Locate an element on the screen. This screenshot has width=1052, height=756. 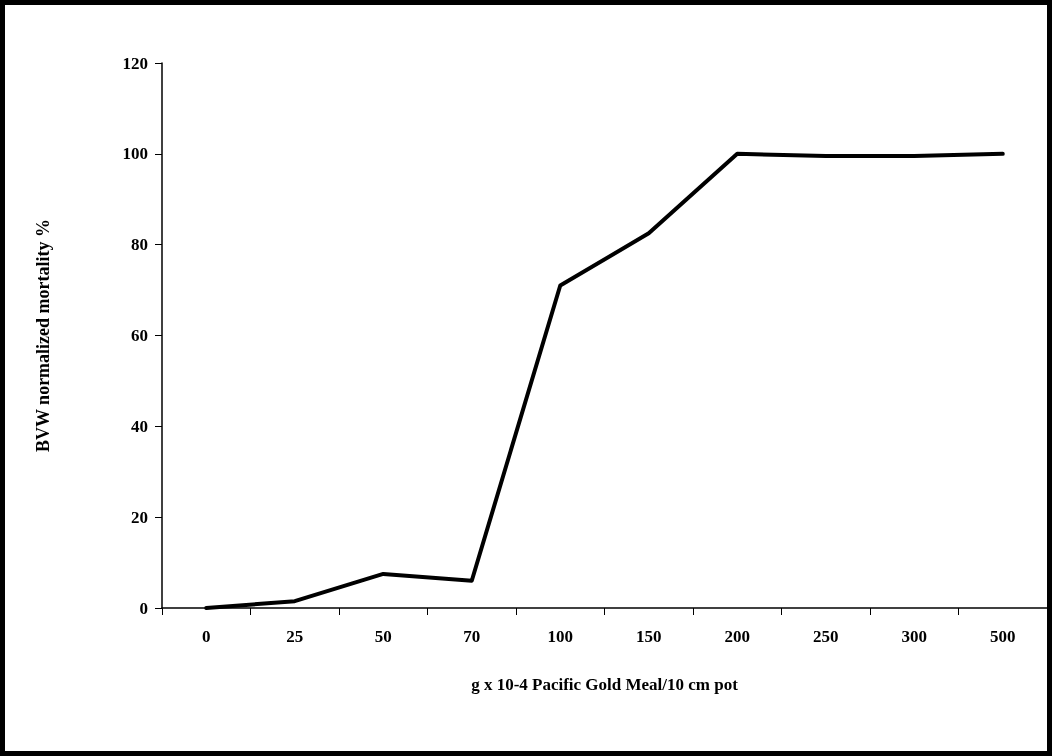
x-tick-label: 200 is located at coordinates (737, 636).